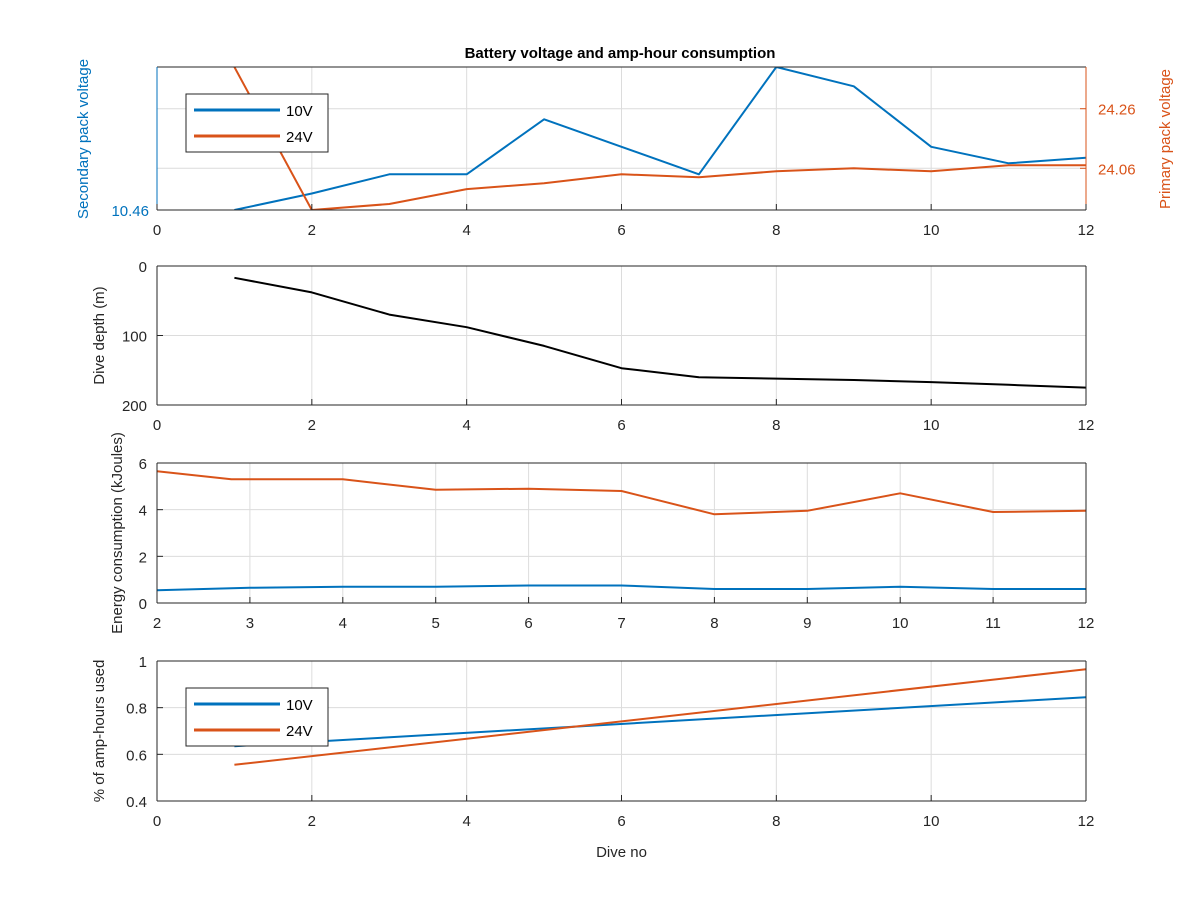  What do you see at coordinates (621, 623) in the screenshot?
I see `x-tick-label: 7` at bounding box center [621, 623].